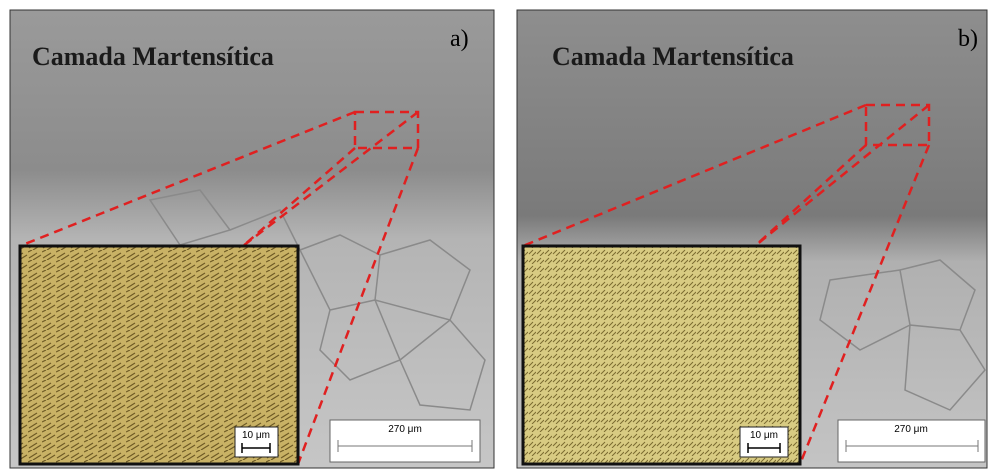  I want to click on inset-scale-box, so click(256, 442).